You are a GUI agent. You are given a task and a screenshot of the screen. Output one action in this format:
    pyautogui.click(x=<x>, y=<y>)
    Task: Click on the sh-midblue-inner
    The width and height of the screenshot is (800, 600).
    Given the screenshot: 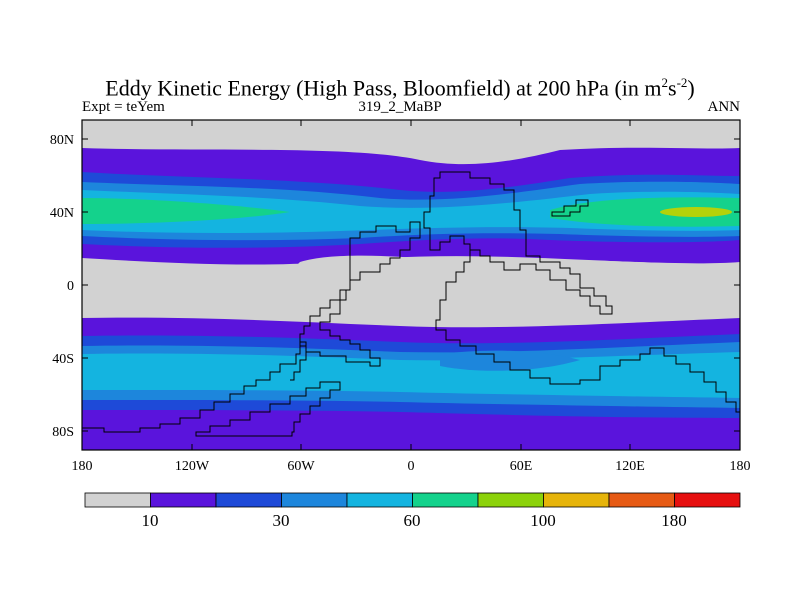 What is the action you would take?
    pyautogui.click(x=510, y=360)
    